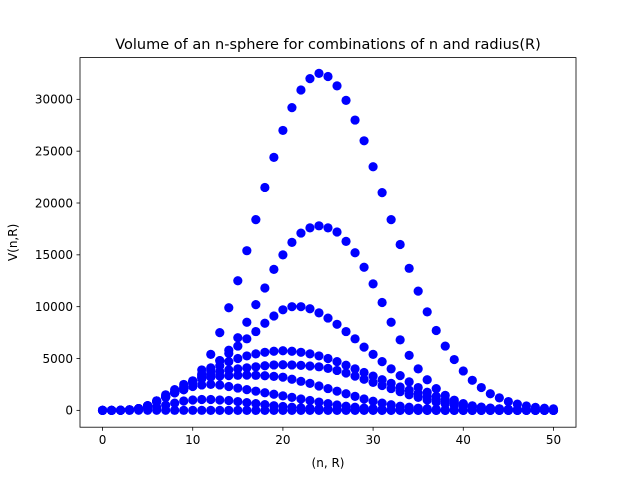 The width and height of the screenshot is (640, 480). Describe the element at coordinates (54, 151) in the screenshot. I see `y-tick-label: 25000` at that location.